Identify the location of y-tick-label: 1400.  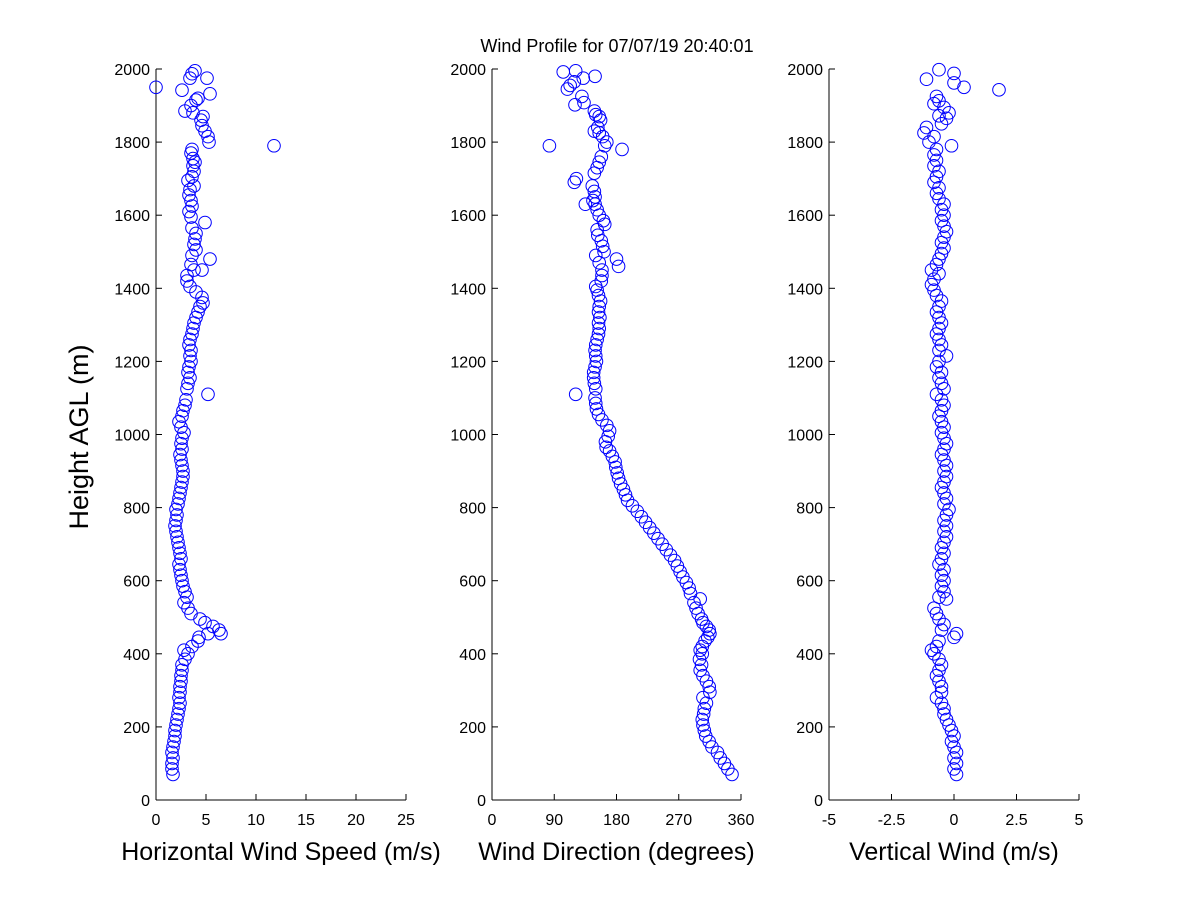
(132, 289).